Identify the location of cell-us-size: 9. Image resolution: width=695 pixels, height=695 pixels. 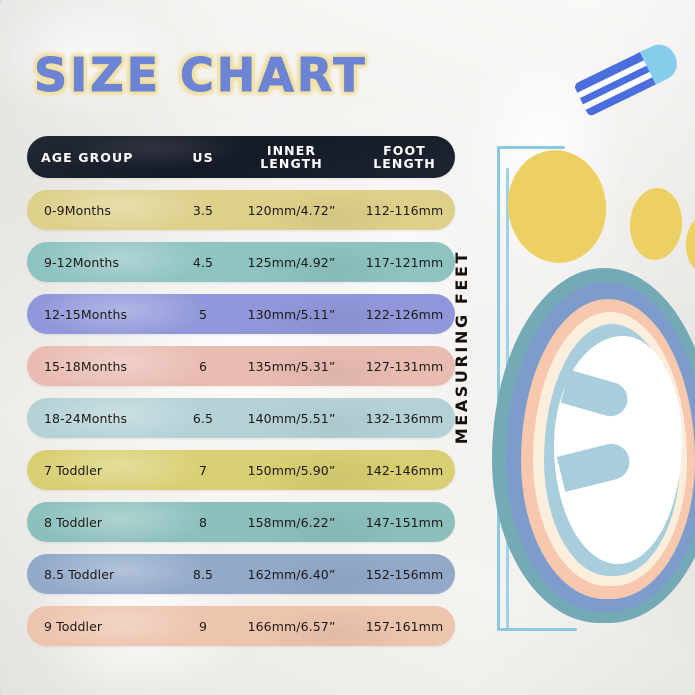
(203, 626).